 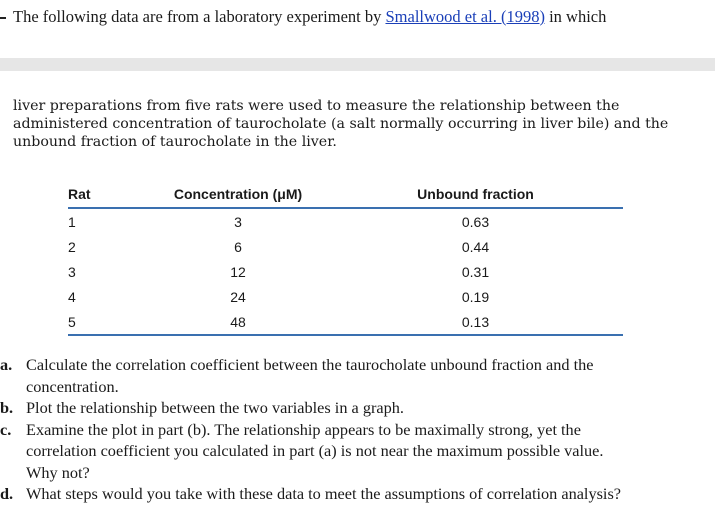 What do you see at coordinates (465, 16) in the screenshot?
I see `citation-link: Smallwood et al. (1998)` at bounding box center [465, 16].